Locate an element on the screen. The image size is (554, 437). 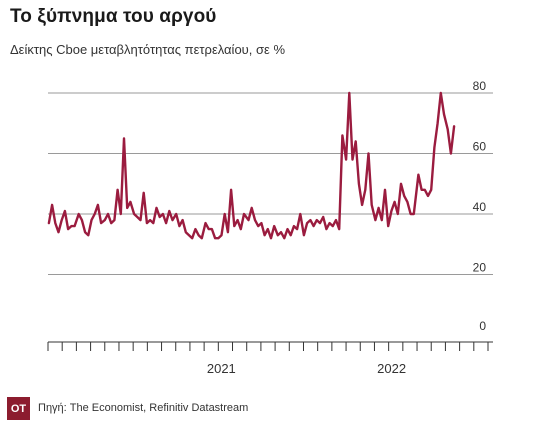
y-tick-label-60: 60 is located at coordinates (480, 147).